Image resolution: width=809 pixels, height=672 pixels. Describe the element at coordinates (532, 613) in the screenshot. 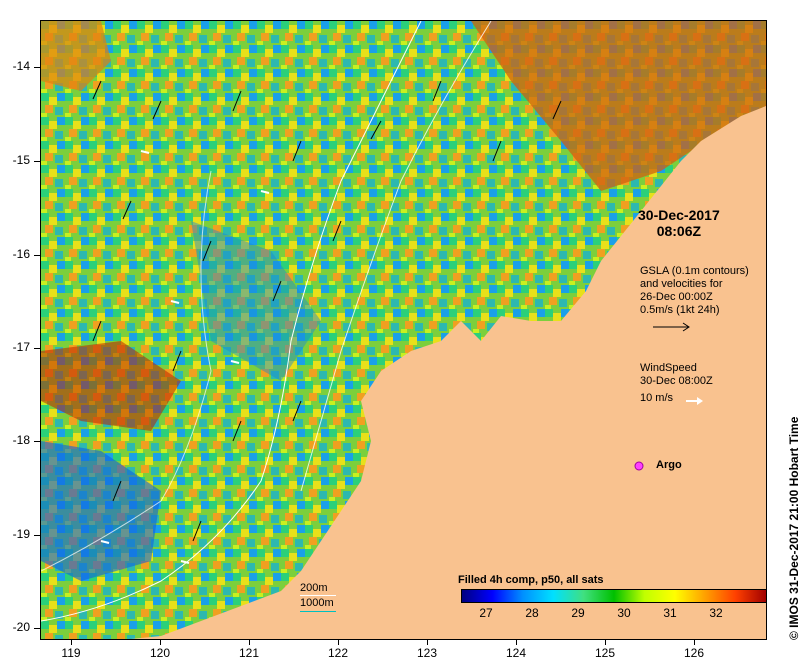

I see `colorbar-tick-label: 28` at that location.